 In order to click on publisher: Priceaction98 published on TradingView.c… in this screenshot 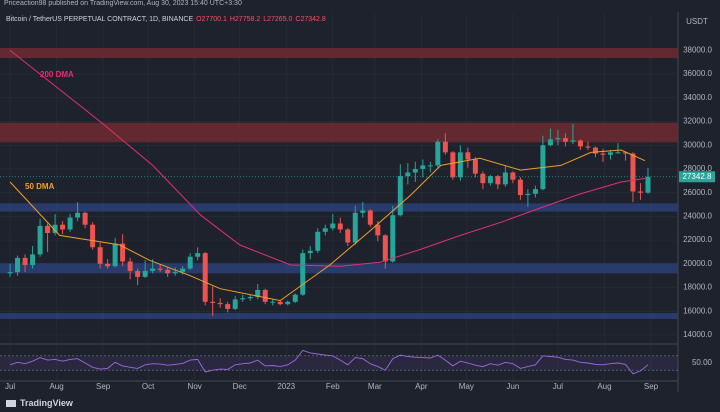, I will do `click(123, 3)`.